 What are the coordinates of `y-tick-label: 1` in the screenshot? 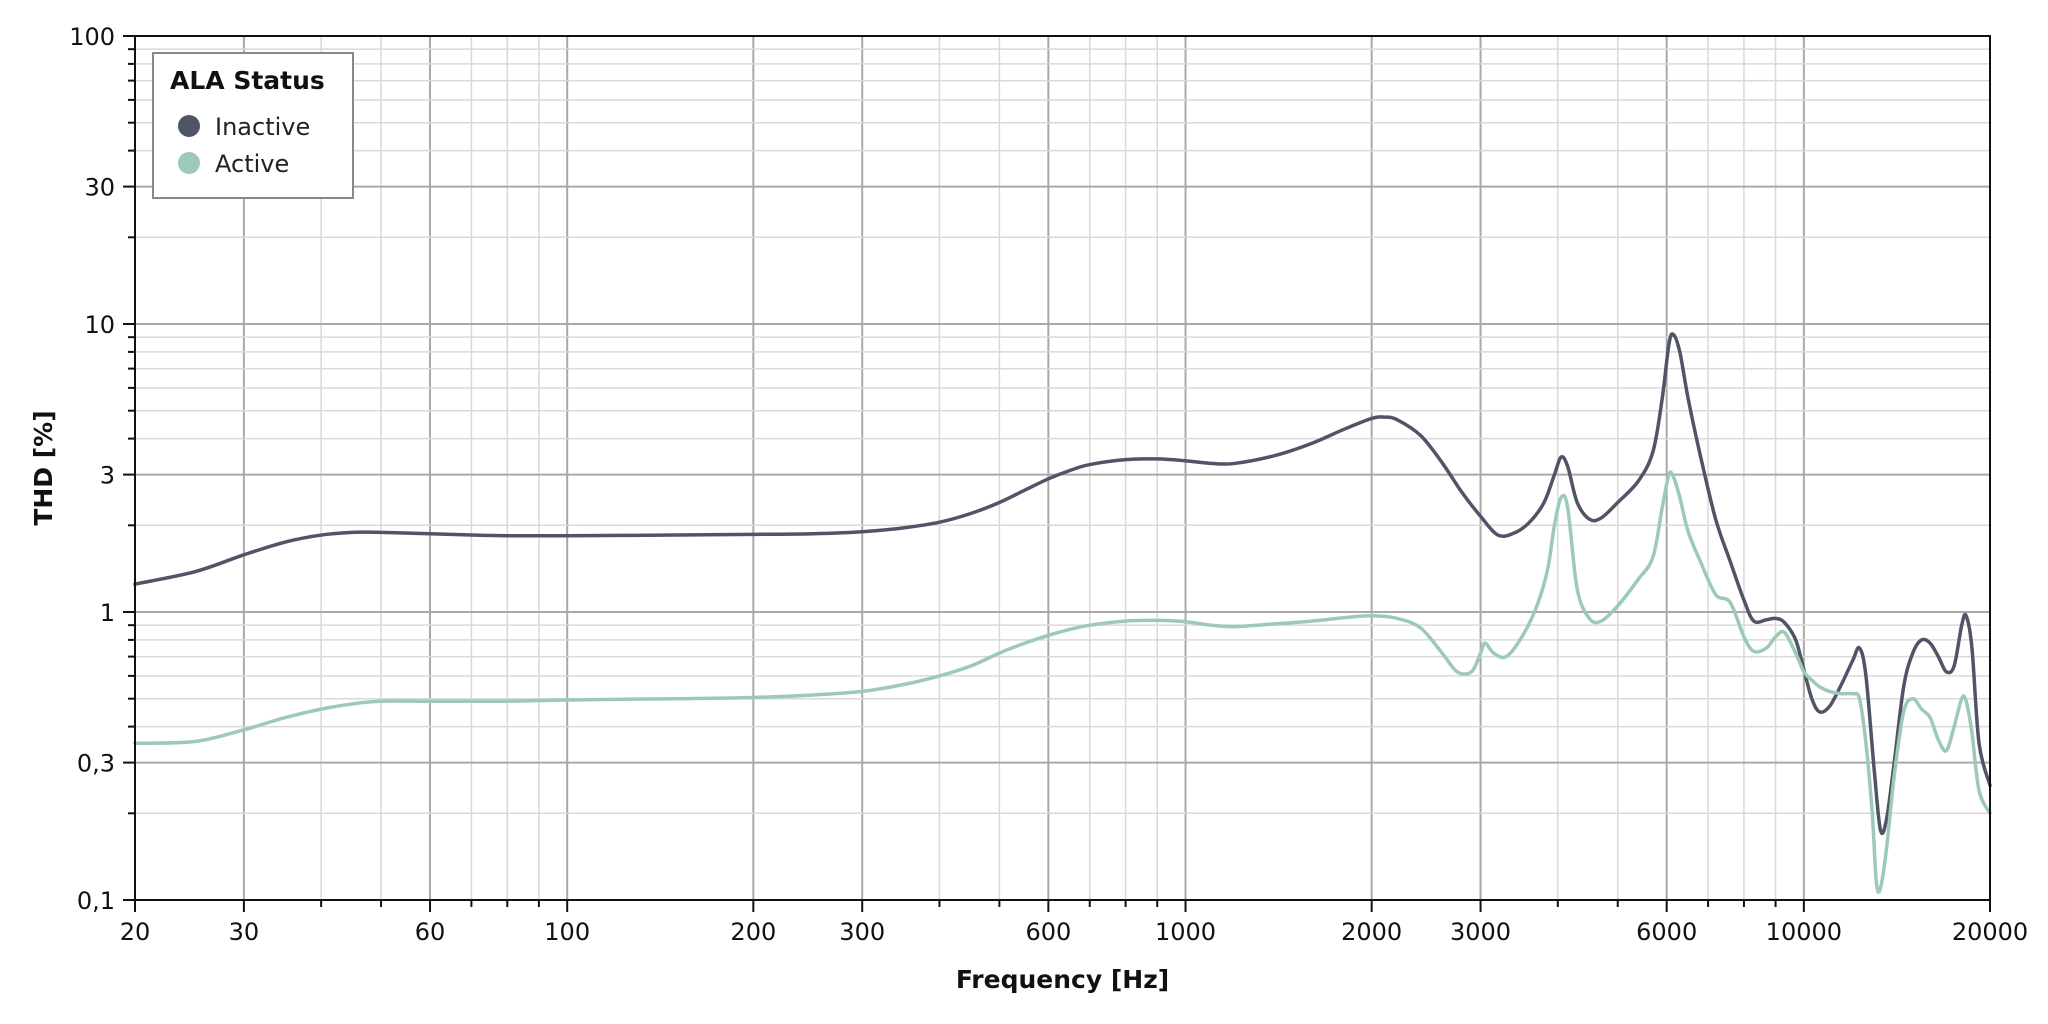 It's located at (107, 613).